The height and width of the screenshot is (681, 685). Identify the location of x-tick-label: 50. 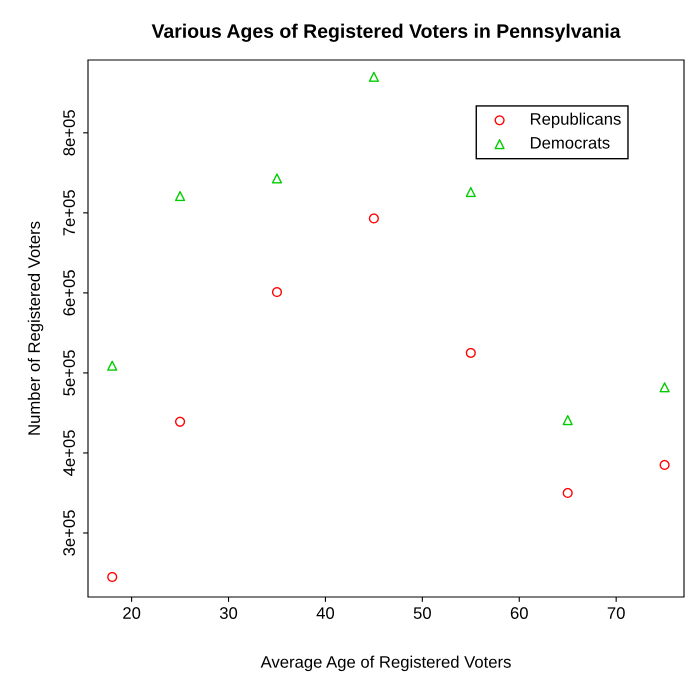
(422, 613).